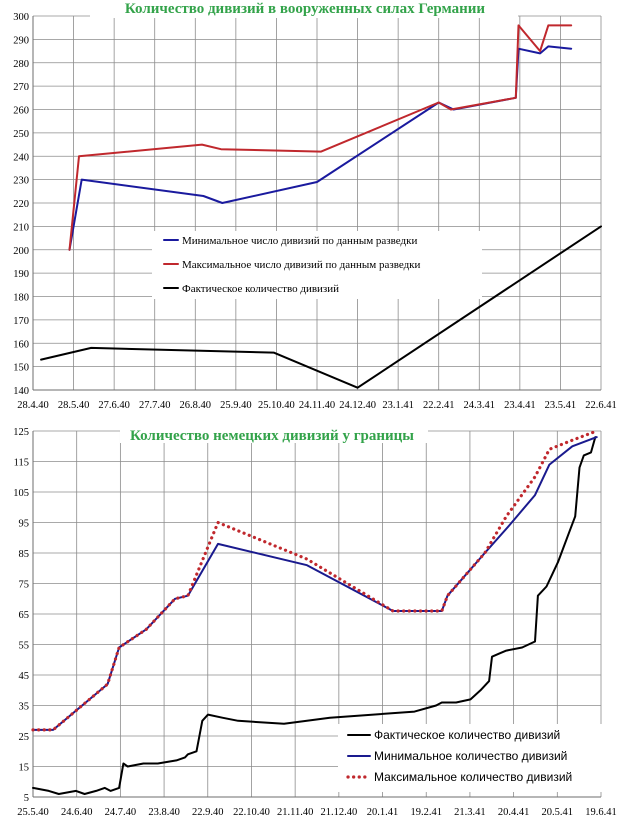 This screenshot has height=823, width=620. I want to click on y-tick-label: 210, so click(21, 227).